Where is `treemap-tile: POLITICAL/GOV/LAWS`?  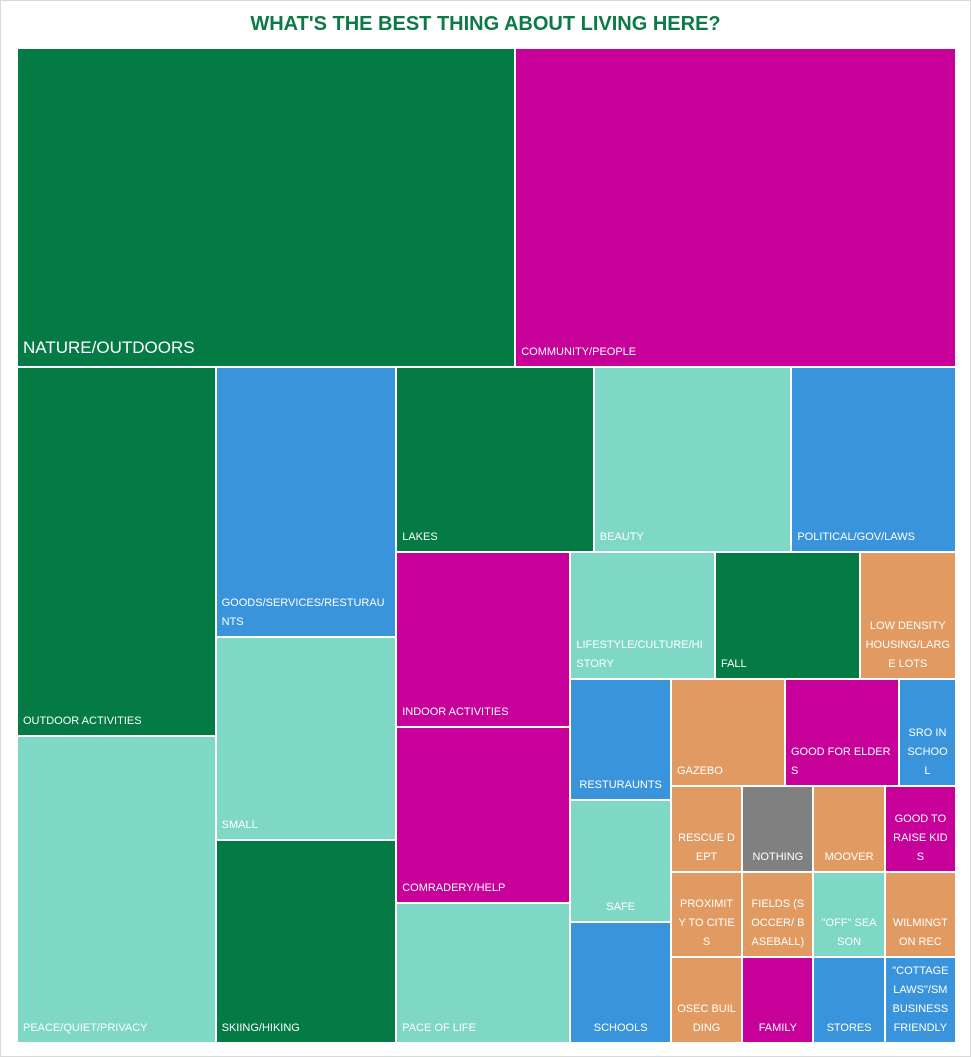 treemap-tile: POLITICAL/GOV/LAWS is located at coordinates (873, 459).